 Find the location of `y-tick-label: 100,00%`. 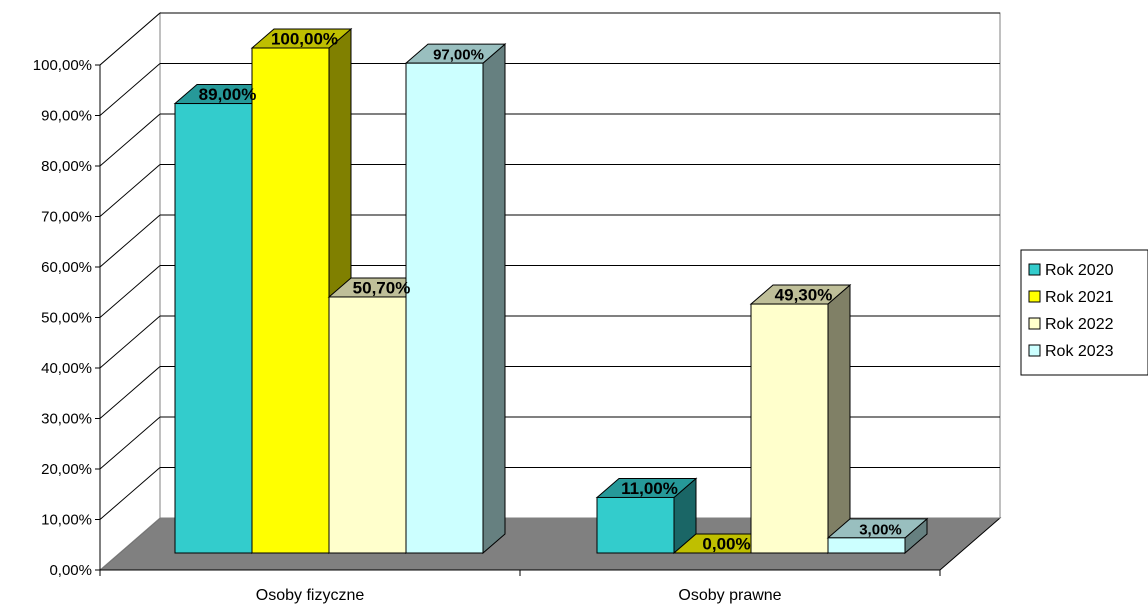

y-tick-label: 100,00% is located at coordinates (62, 65).